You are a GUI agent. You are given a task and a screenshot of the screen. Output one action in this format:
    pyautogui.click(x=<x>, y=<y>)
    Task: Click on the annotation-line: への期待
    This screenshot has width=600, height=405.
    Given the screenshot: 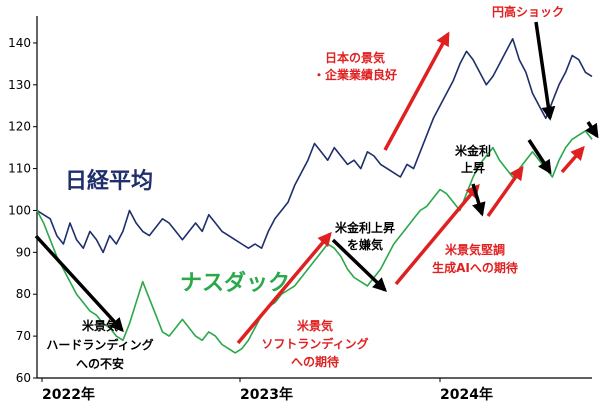 What is the action you would take?
    pyautogui.click(x=315, y=361)
    